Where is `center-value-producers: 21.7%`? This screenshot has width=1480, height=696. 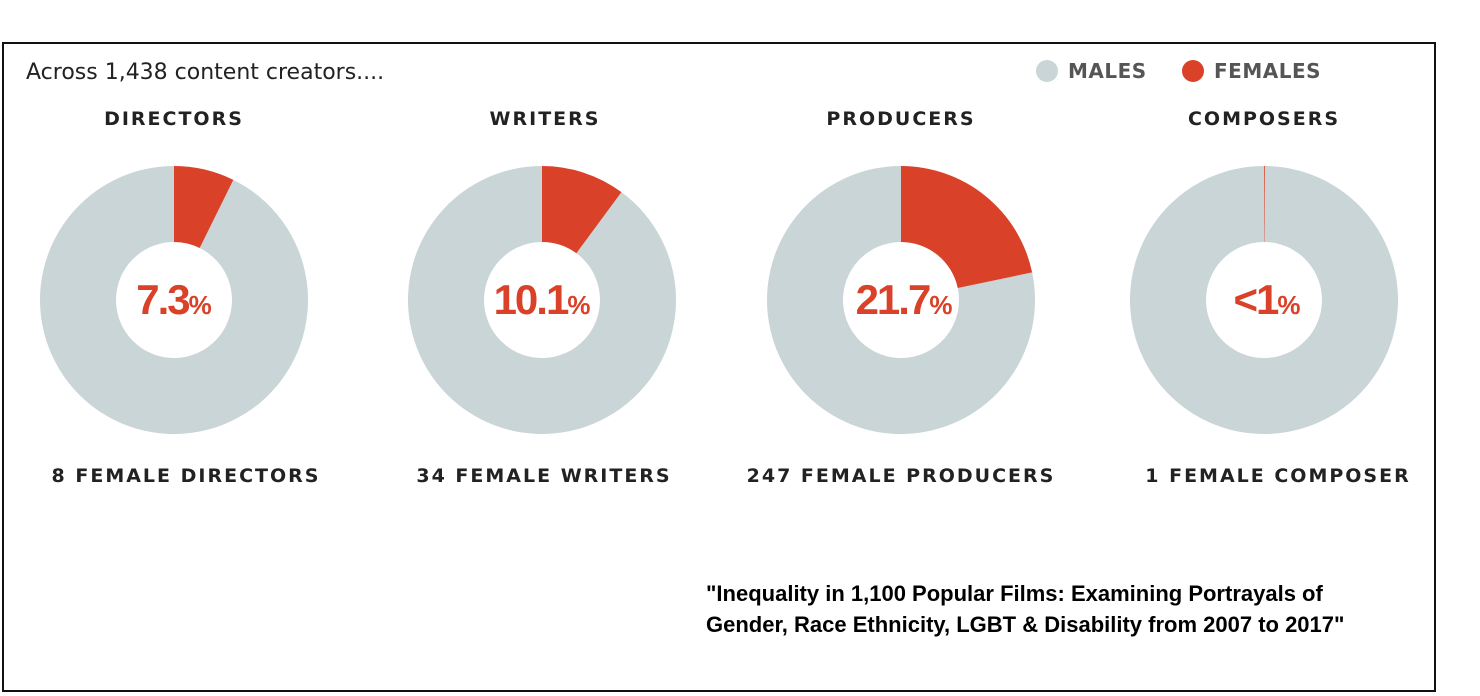
center-value-producers: 21.7% is located at coordinates (904, 302).